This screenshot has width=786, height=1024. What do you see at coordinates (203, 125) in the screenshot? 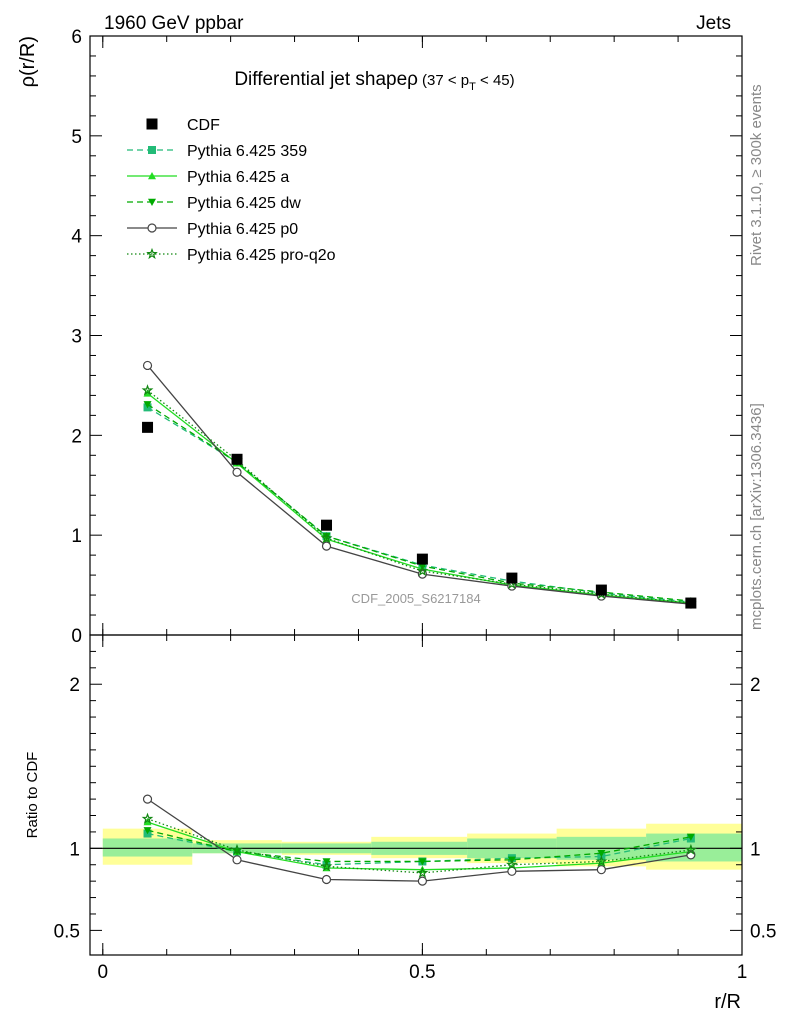
I see `legend-label: CDF` at bounding box center [203, 125].